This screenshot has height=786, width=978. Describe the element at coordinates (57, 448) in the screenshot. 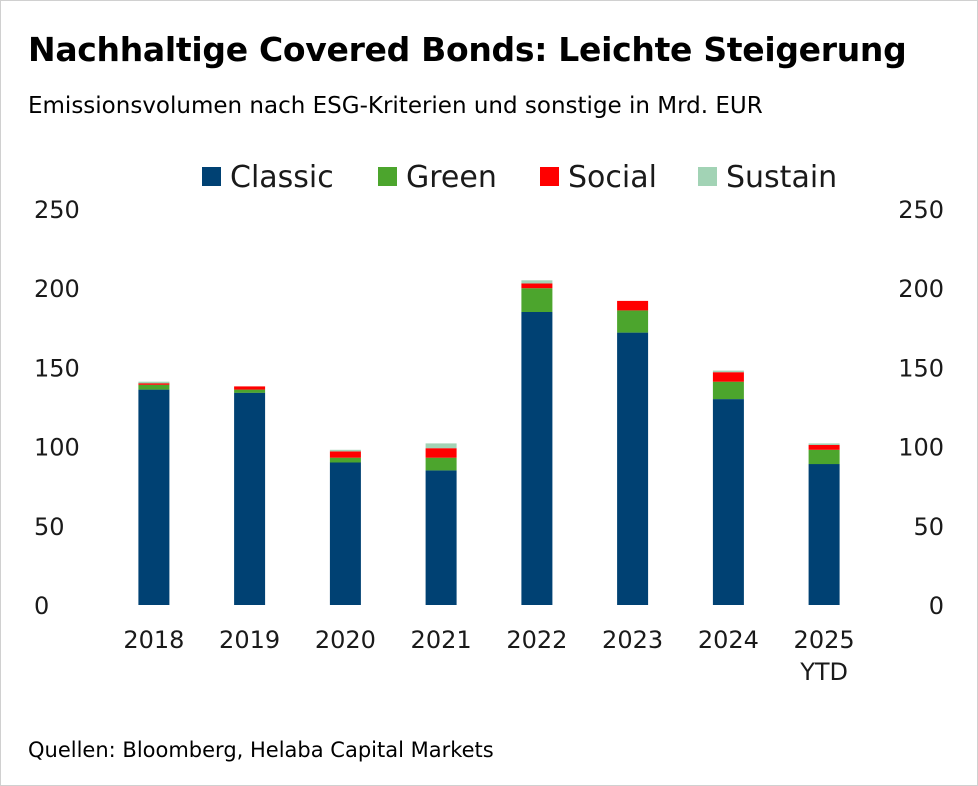

I see `y-tick-left-100: 100` at that location.